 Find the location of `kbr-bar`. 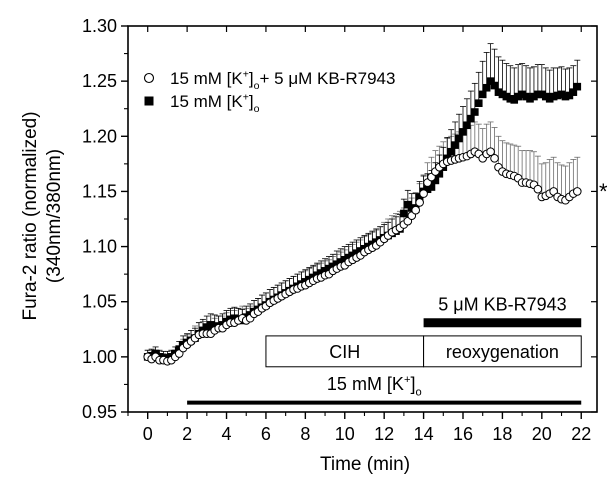

kbr-bar is located at coordinates (502, 323).